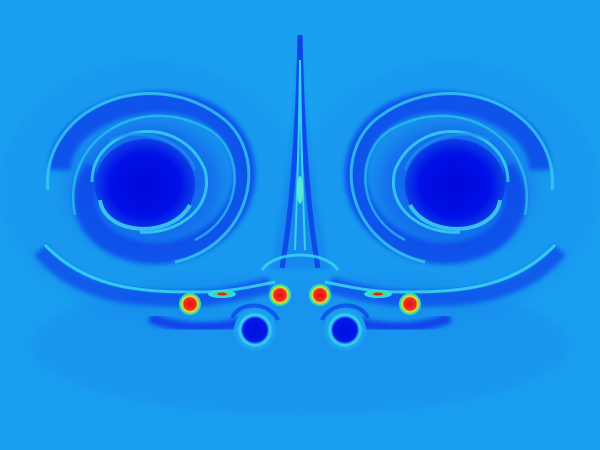 The image size is (600, 450). I want to click on large-vortex-left, so click(150, 184).